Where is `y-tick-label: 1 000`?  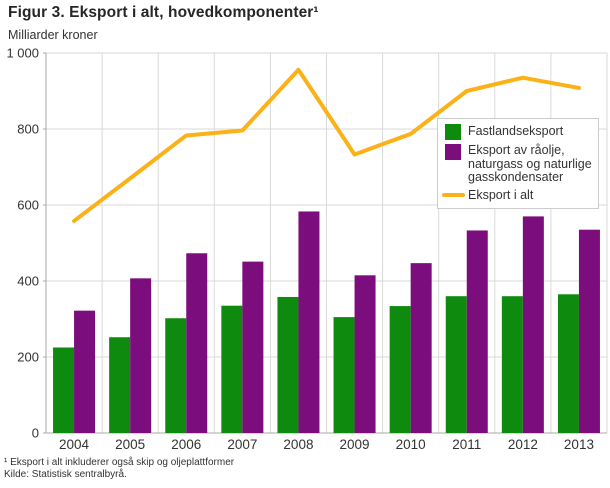
y-tick-label: 1 000 is located at coordinates (22, 53).